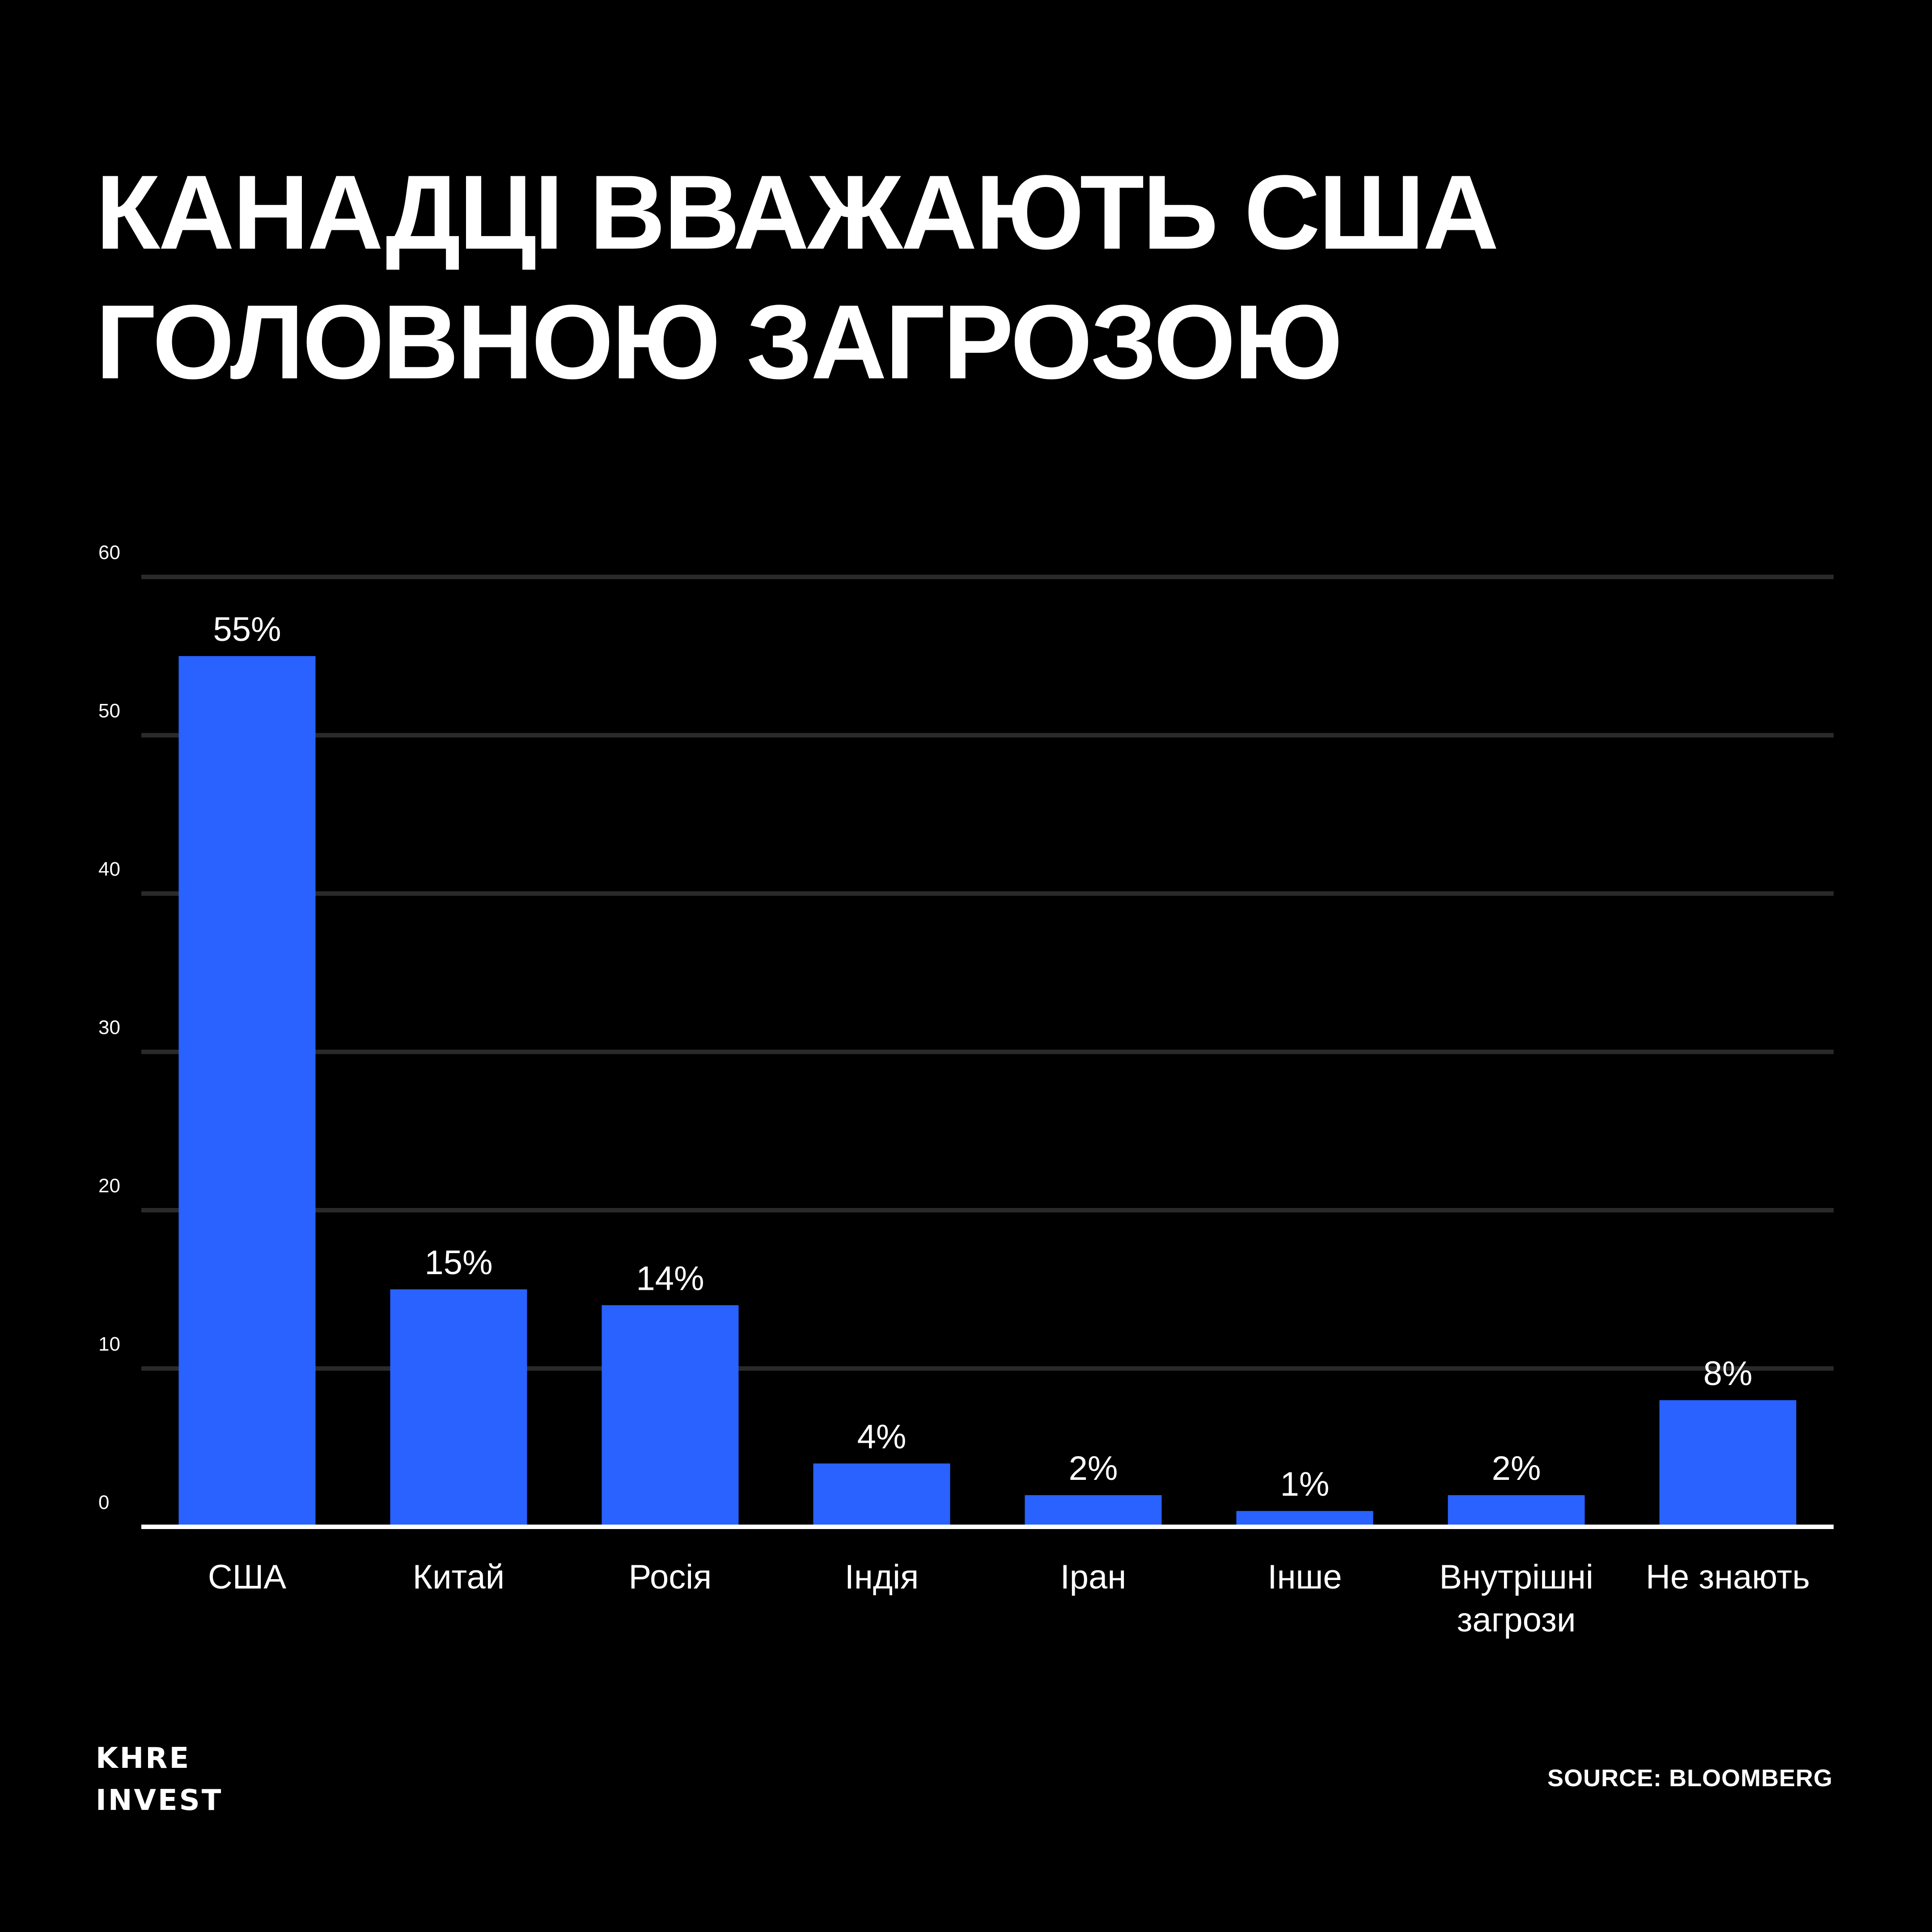  What do you see at coordinates (1690, 1778) in the screenshot?
I see `source-note: SOURCE: BLOOMBERG` at bounding box center [1690, 1778].